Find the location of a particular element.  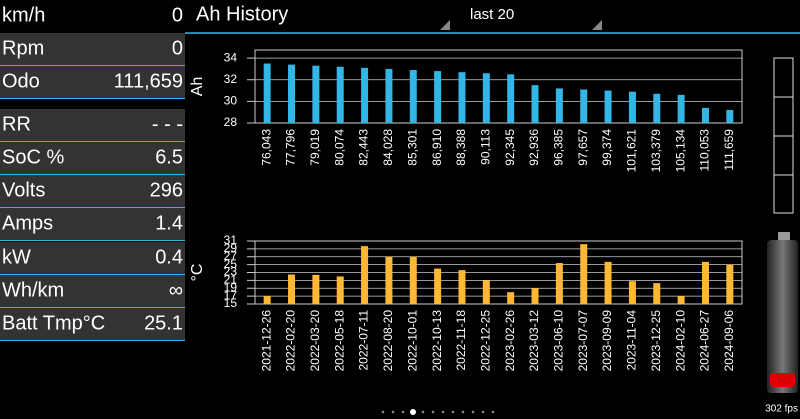

row-value: - - - is located at coordinates (167, 124).